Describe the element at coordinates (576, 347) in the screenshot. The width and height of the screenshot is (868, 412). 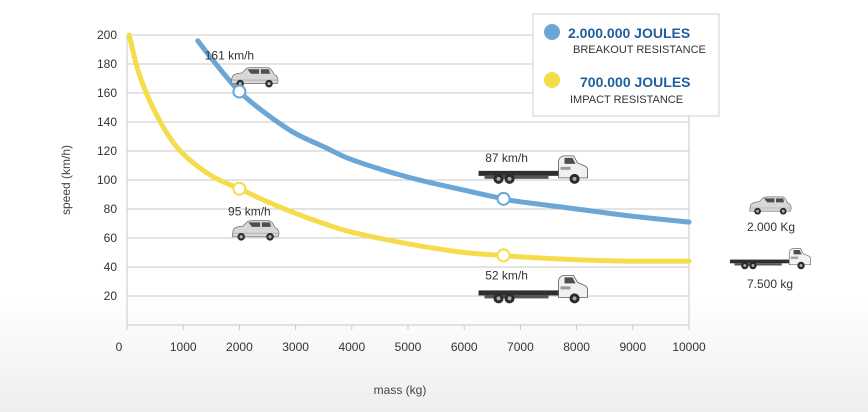
I see `x-tick-8000: 8000` at that location.